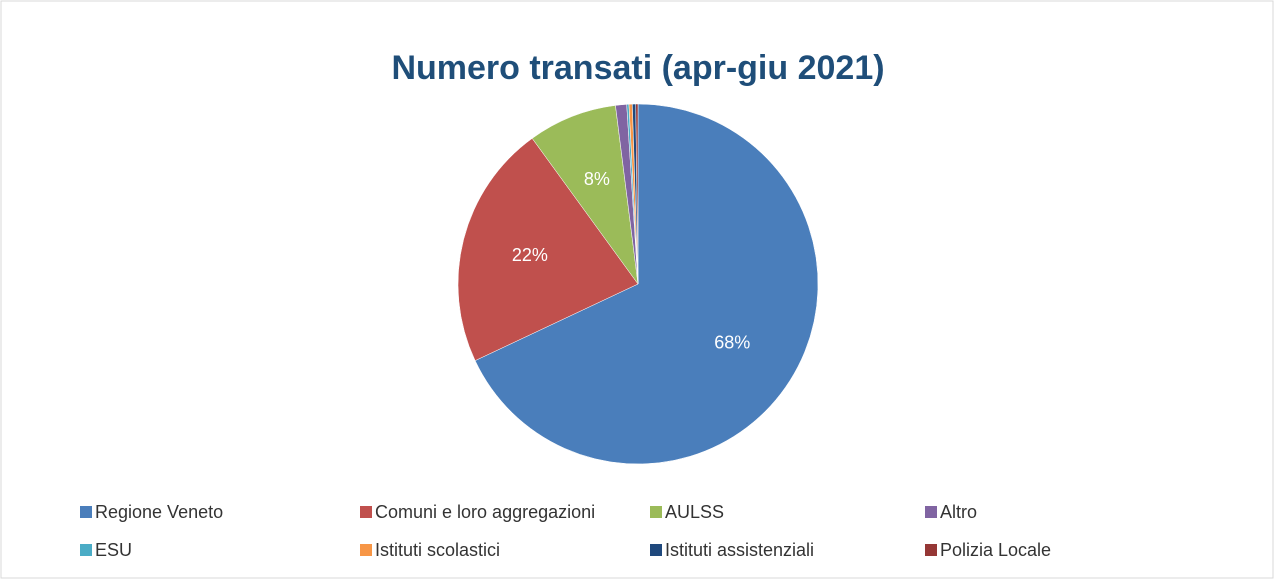 This screenshot has width=1274, height=579. Describe the element at coordinates (113, 550) in the screenshot. I see `legend-label: ESU` at that location.